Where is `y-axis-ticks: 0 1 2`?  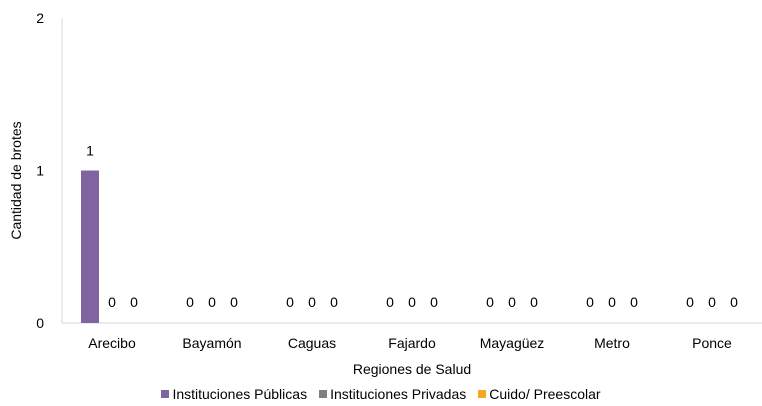 y-axis-ticks: 0 1 2 is located at coordinates (40, 170).